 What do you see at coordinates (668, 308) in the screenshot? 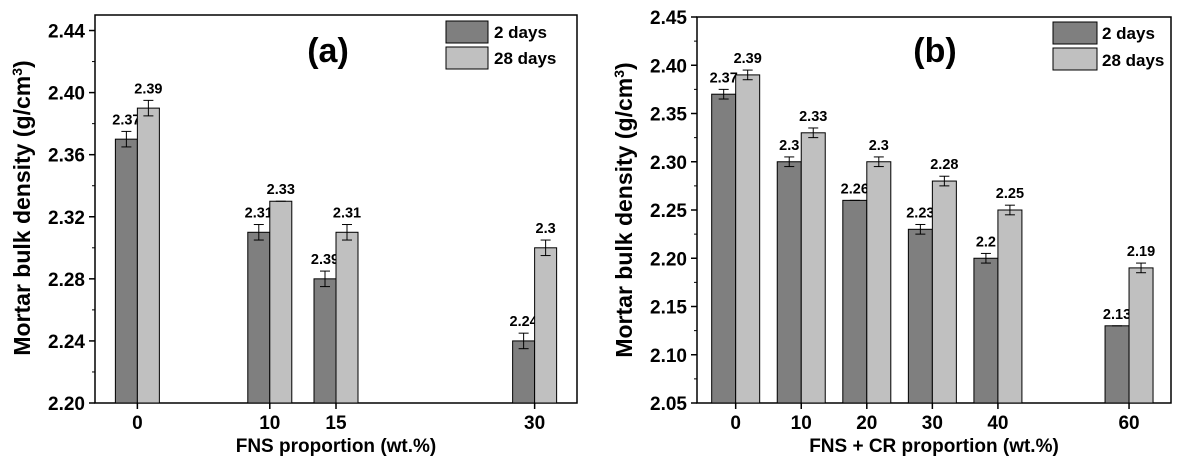
I see `y-tick-label: 2.15` at bounding box center [668, 308].